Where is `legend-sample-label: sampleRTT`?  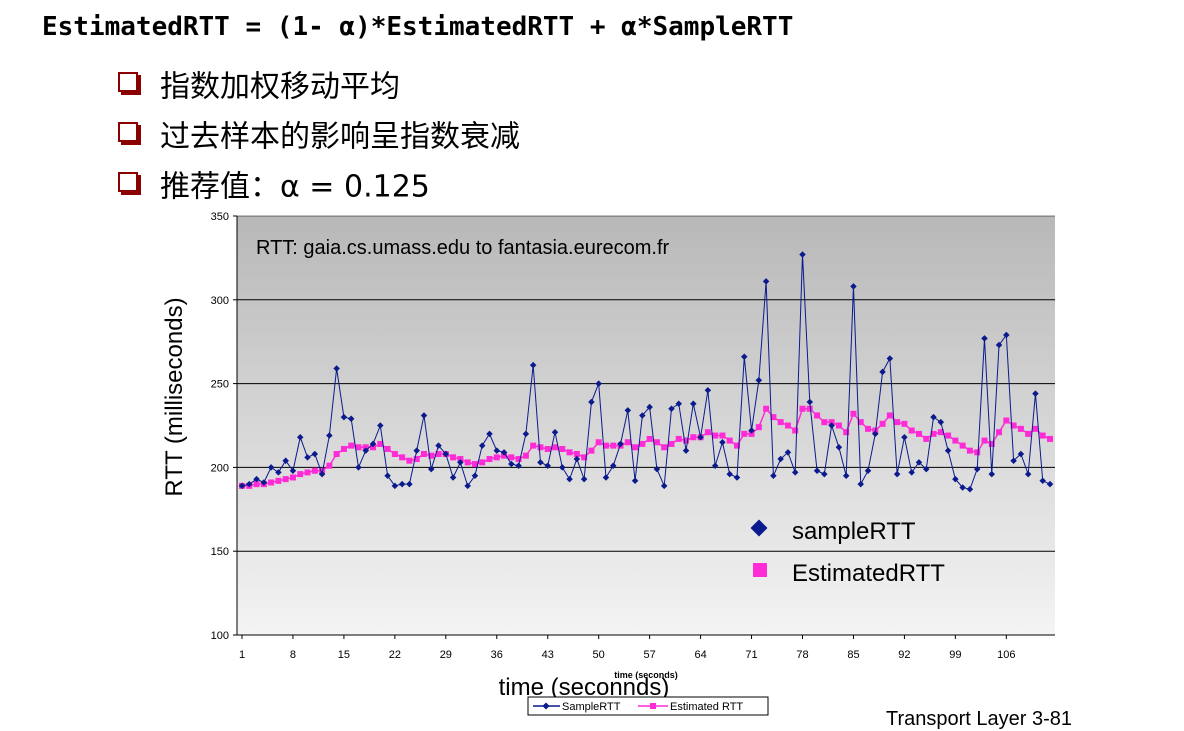 legend-sample-label: sampleRTT is located at coordinates (854, 531).